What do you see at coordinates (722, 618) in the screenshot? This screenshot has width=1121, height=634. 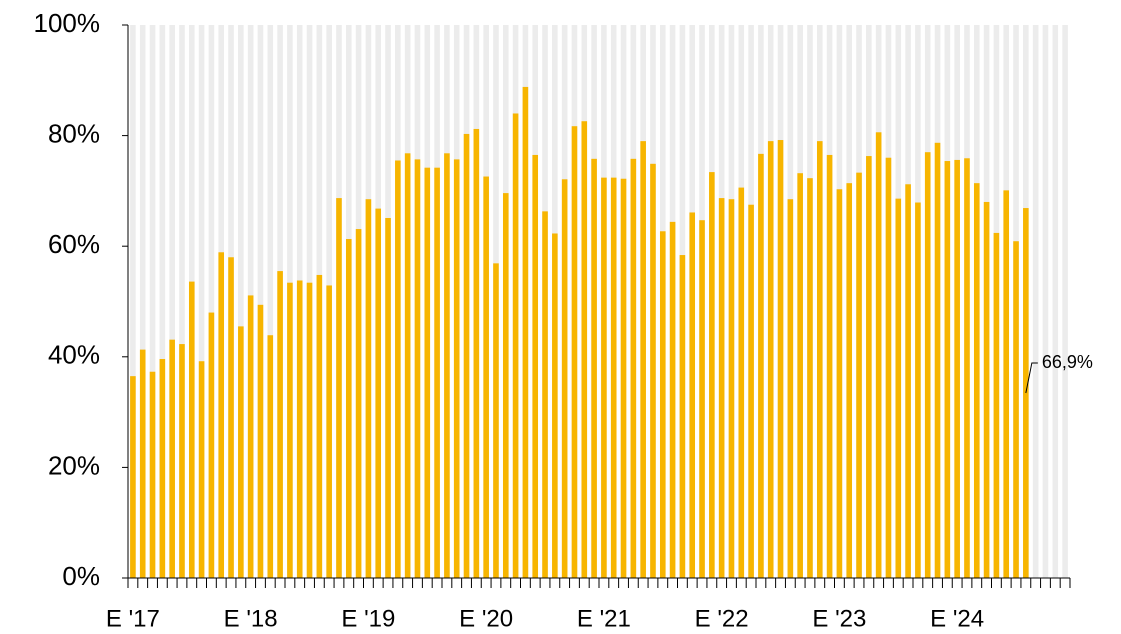 I see `x-tick-label: E '22` at bounding box center [722, 618].